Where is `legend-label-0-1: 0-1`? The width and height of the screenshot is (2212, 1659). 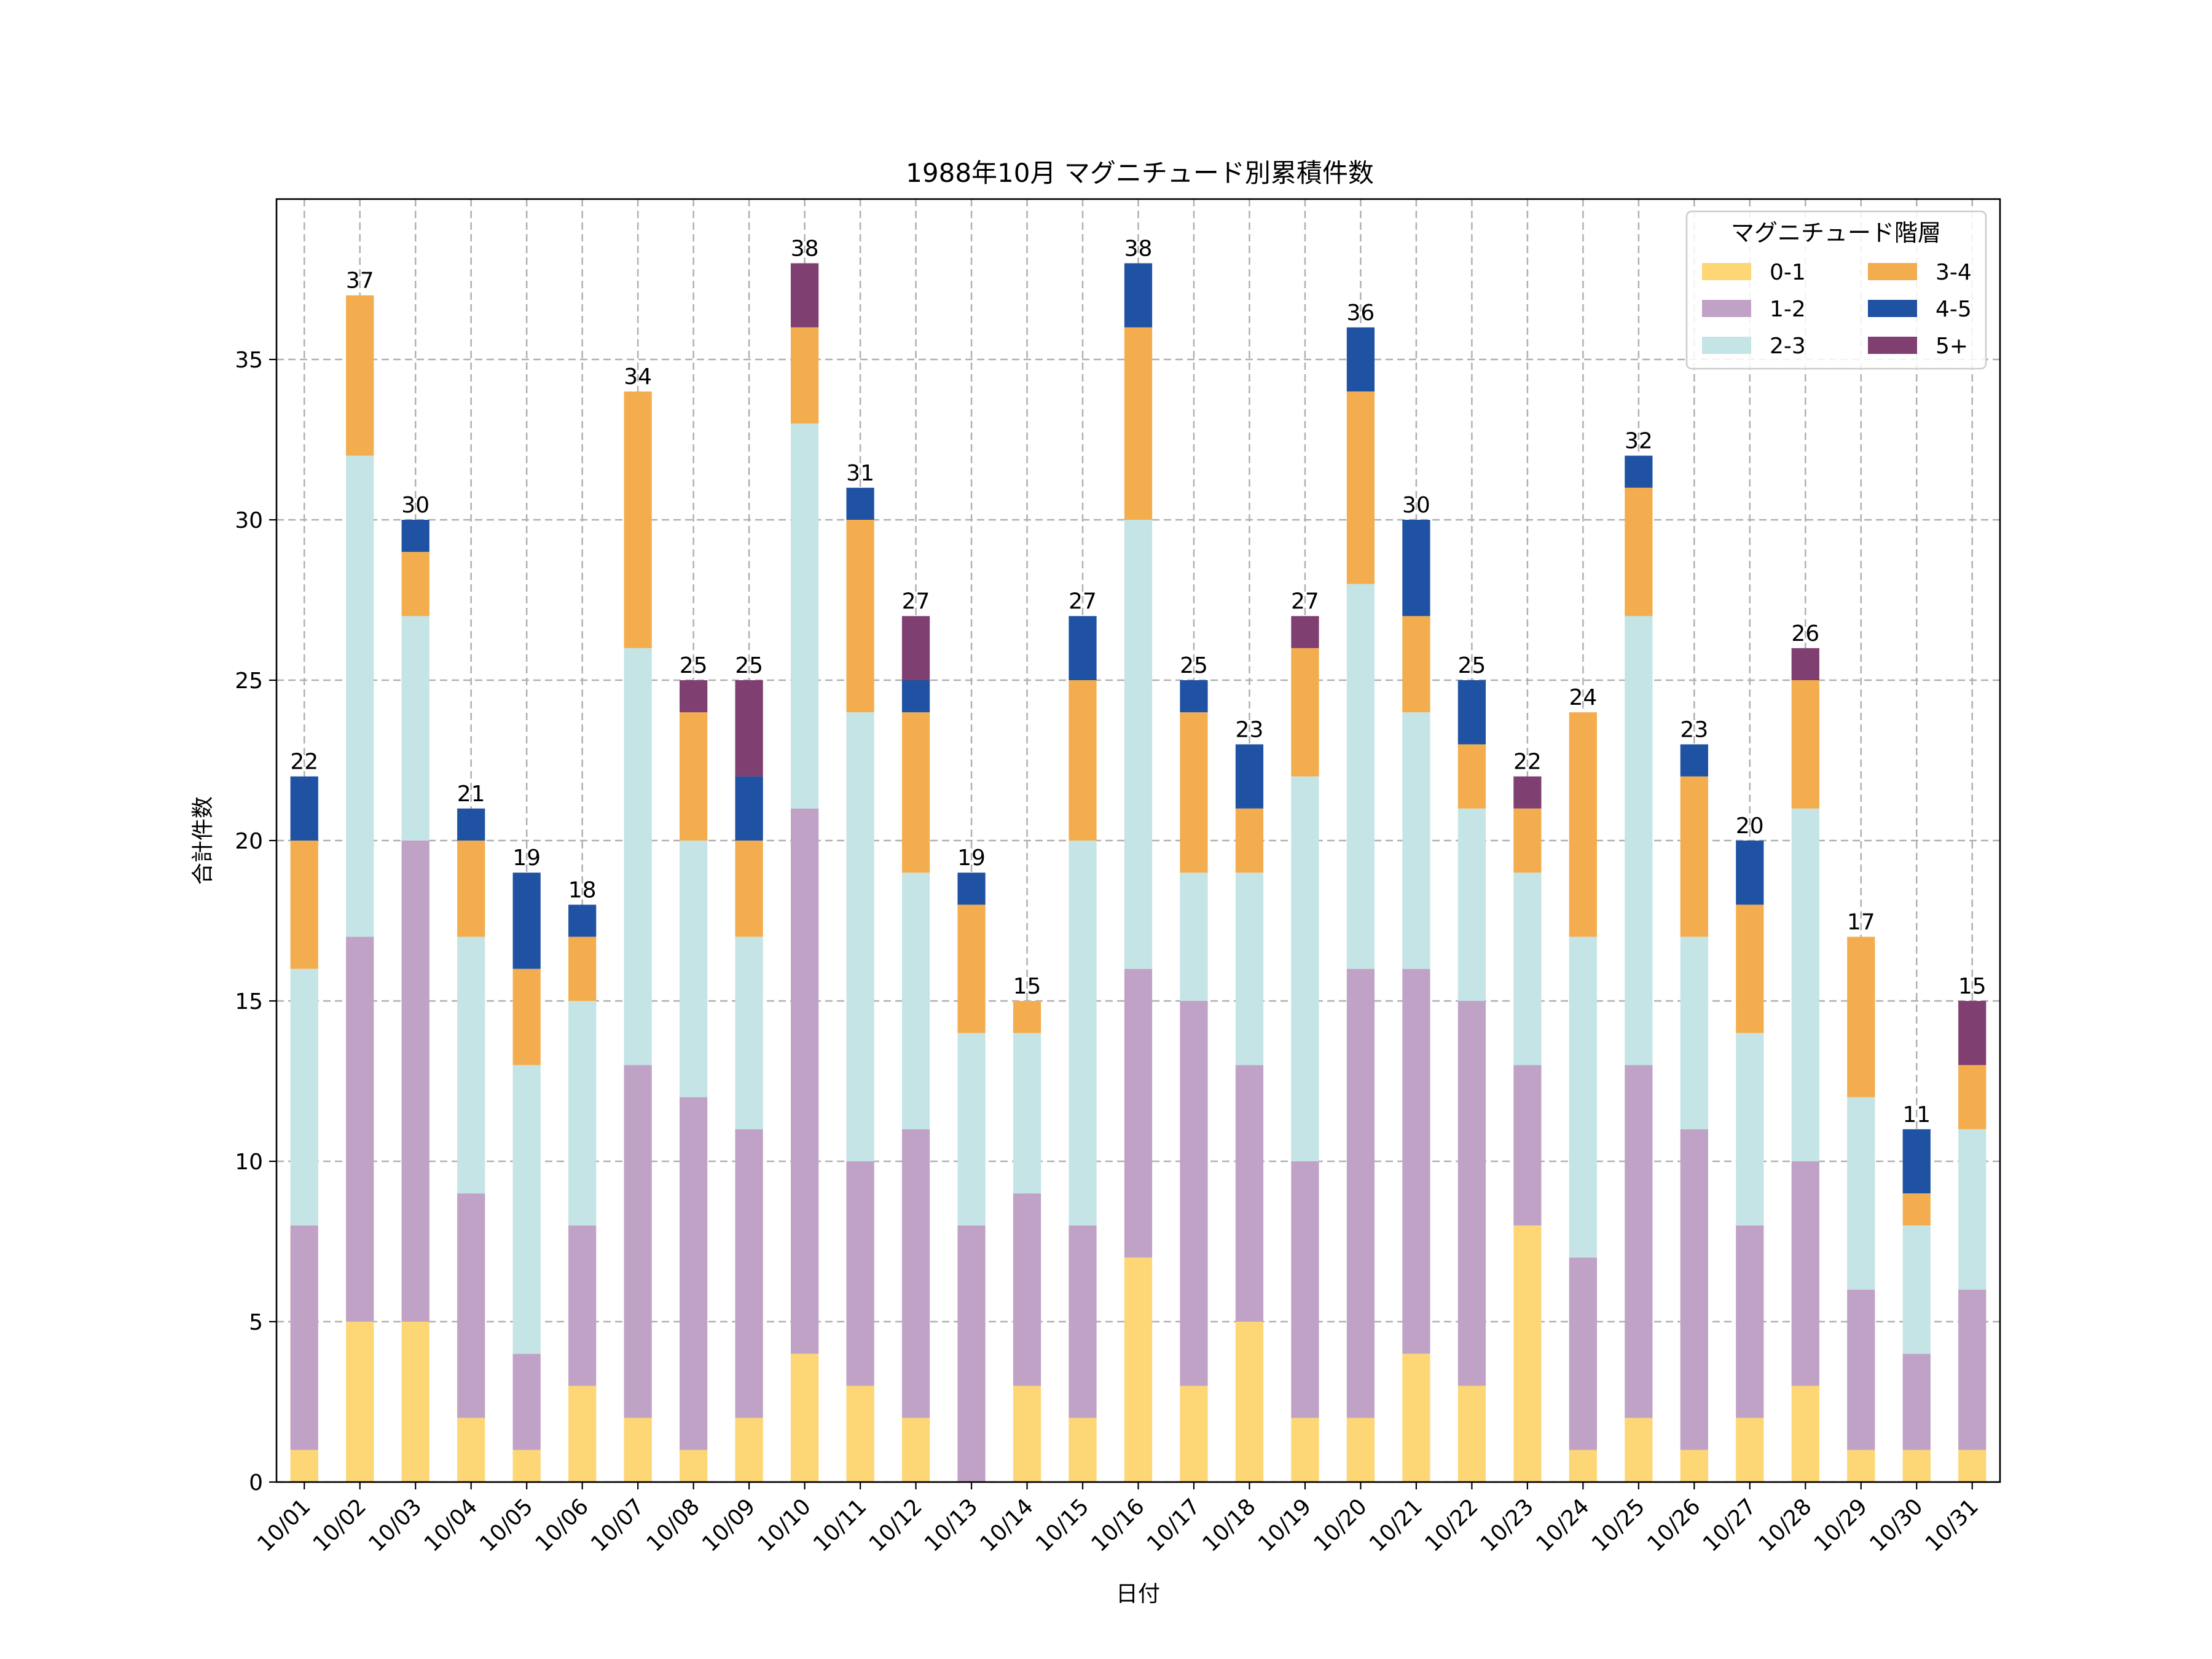
legend-label-0-1: 0-1 is located at coordinates (1788, 272).